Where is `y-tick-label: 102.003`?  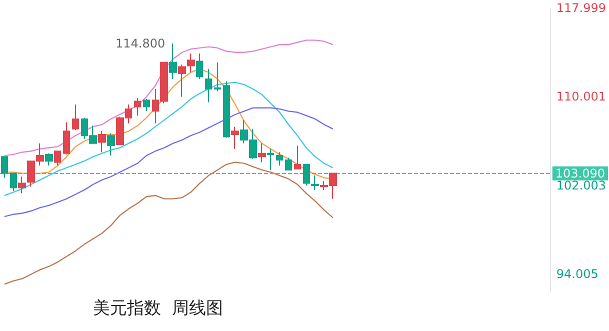
y-tick-label: 102.003 is located at coordinates (581, 185).